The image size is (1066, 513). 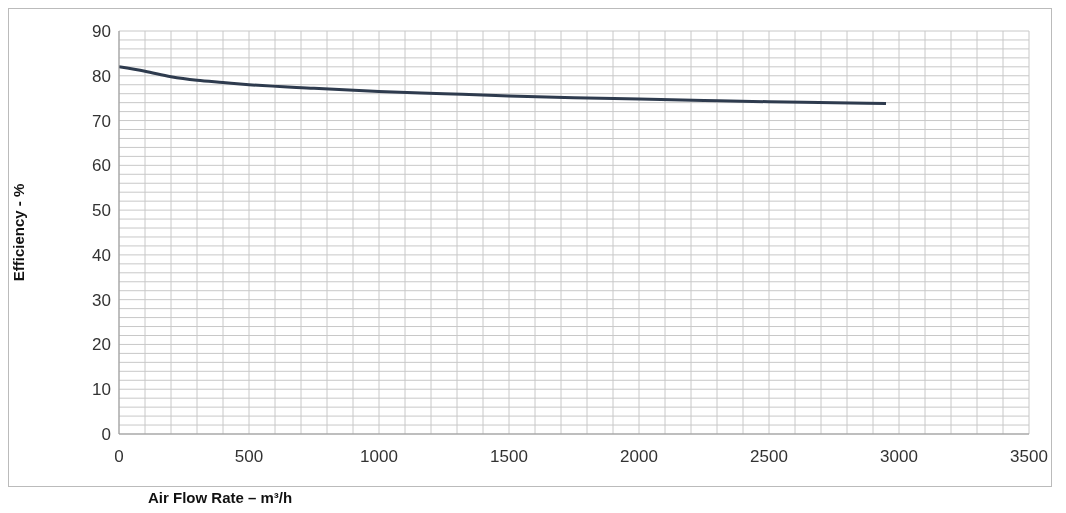 I want to click on y-tick-label: 30, so click(x=101, y=300).